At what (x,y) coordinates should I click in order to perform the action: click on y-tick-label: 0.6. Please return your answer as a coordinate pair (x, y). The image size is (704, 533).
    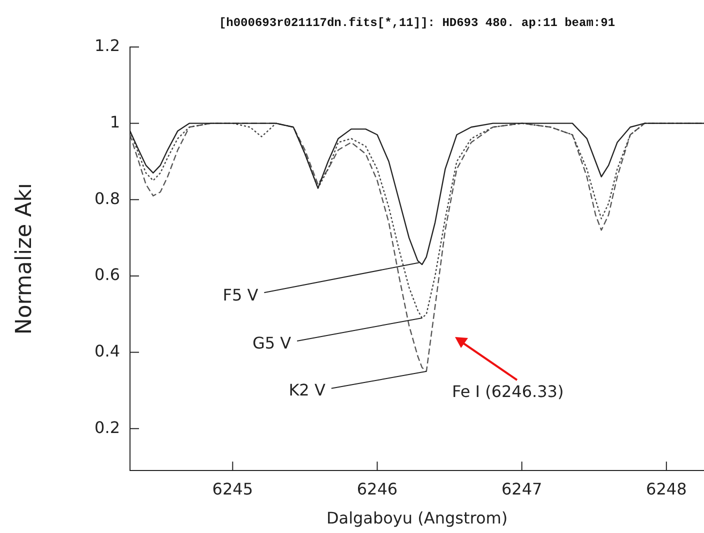
    Looking at the image, I should click on (107, 274).